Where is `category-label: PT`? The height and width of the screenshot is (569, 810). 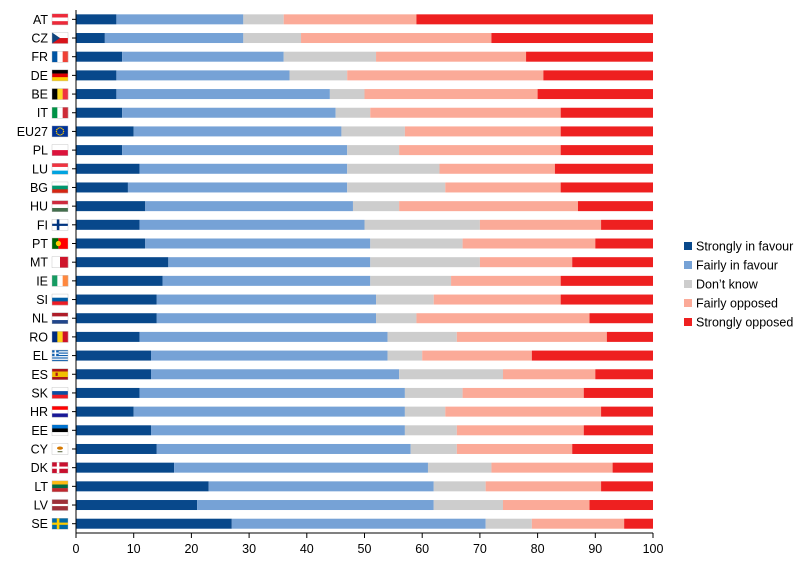
category-label: PT is located at coordinates (40, 244).